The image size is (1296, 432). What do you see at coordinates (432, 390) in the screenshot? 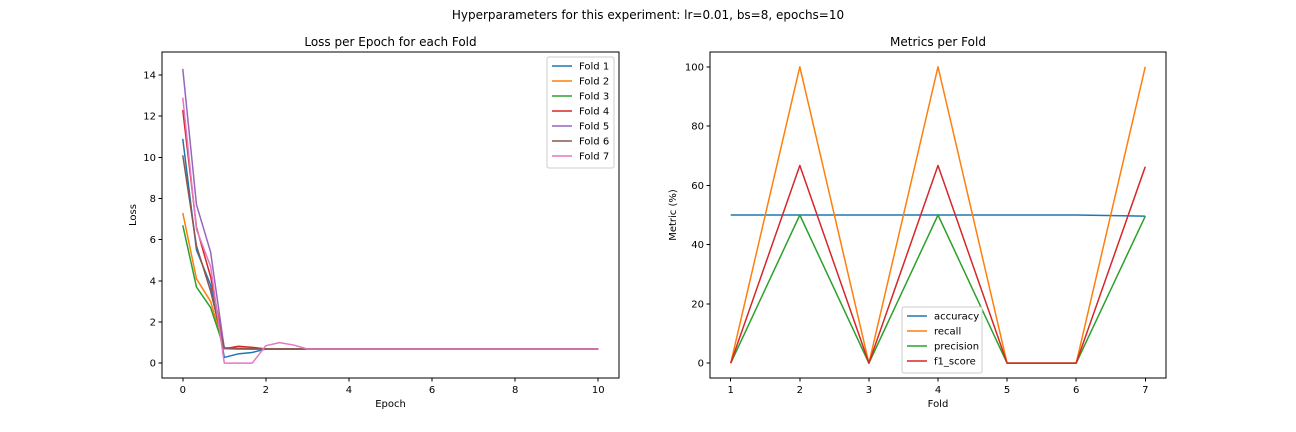
I see `loss-x-tick-label: 6` at bounding box center [432, 390].